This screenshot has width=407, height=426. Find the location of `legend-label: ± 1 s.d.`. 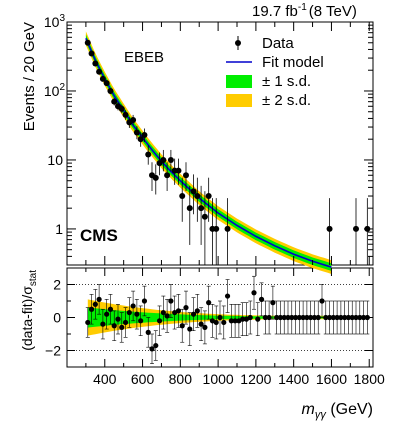

legend-label: ± 1 s.d. is located at coordinates (286, 81).